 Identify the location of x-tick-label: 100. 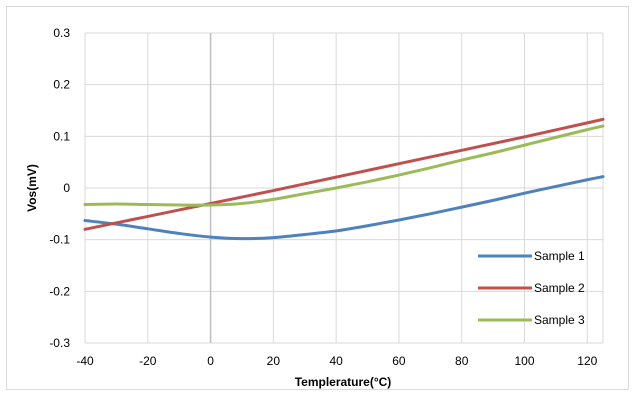
(524, 361).